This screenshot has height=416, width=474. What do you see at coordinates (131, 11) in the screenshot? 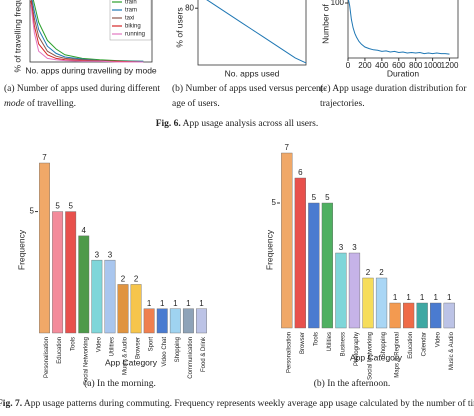
I see `legend-label: tram` at bounding box center [131, 11].